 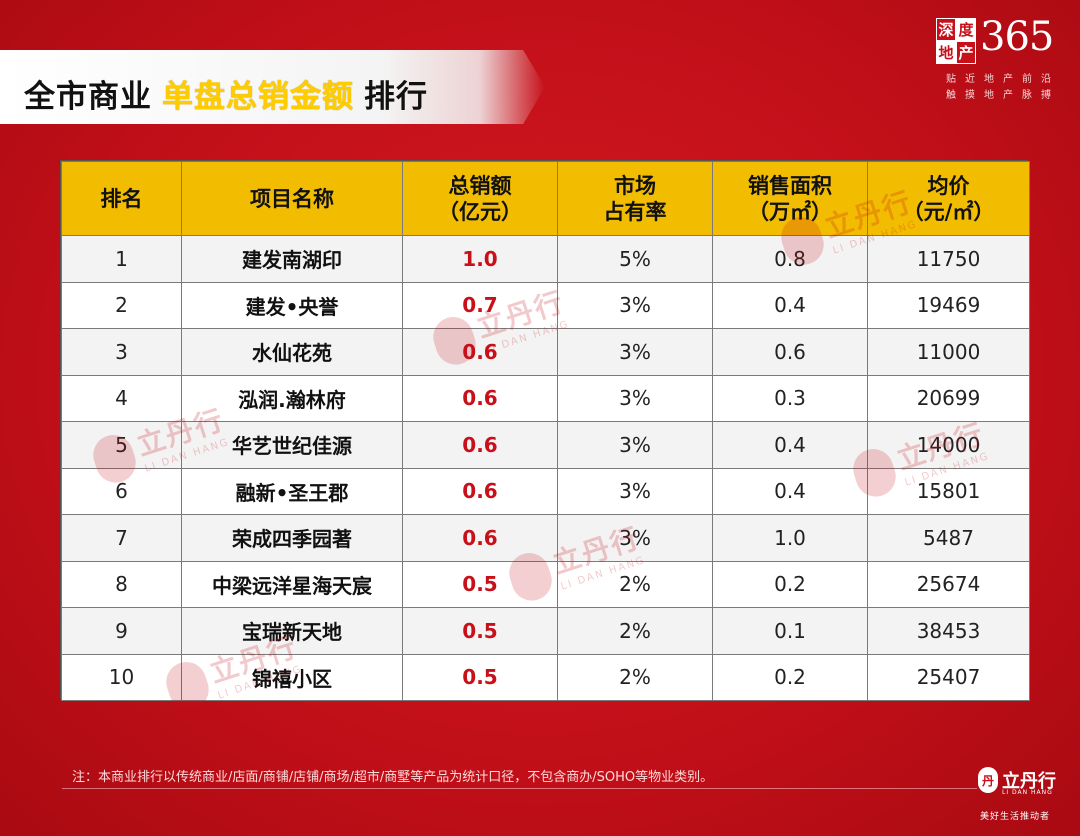 I want to click on title-part-2-highlight: 单盘总销金额, so click(x=258, y=96).